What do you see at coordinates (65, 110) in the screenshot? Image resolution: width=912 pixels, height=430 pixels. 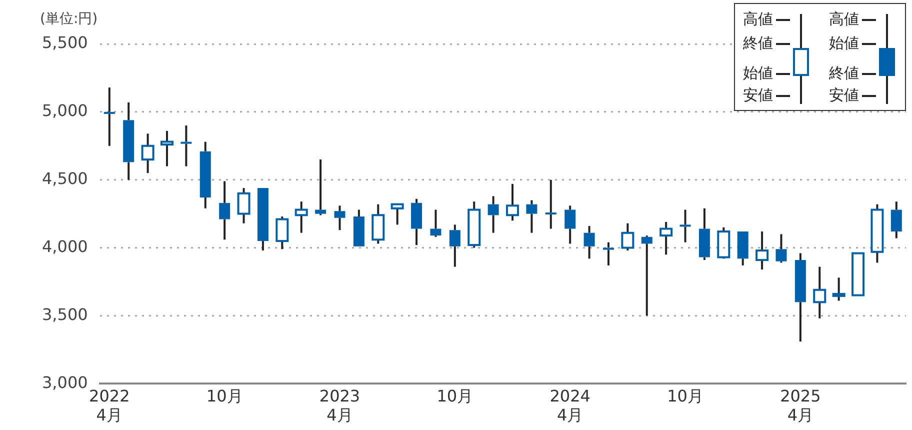 I see `y-tick-label: 5,000` at bounding box center [65, 110].